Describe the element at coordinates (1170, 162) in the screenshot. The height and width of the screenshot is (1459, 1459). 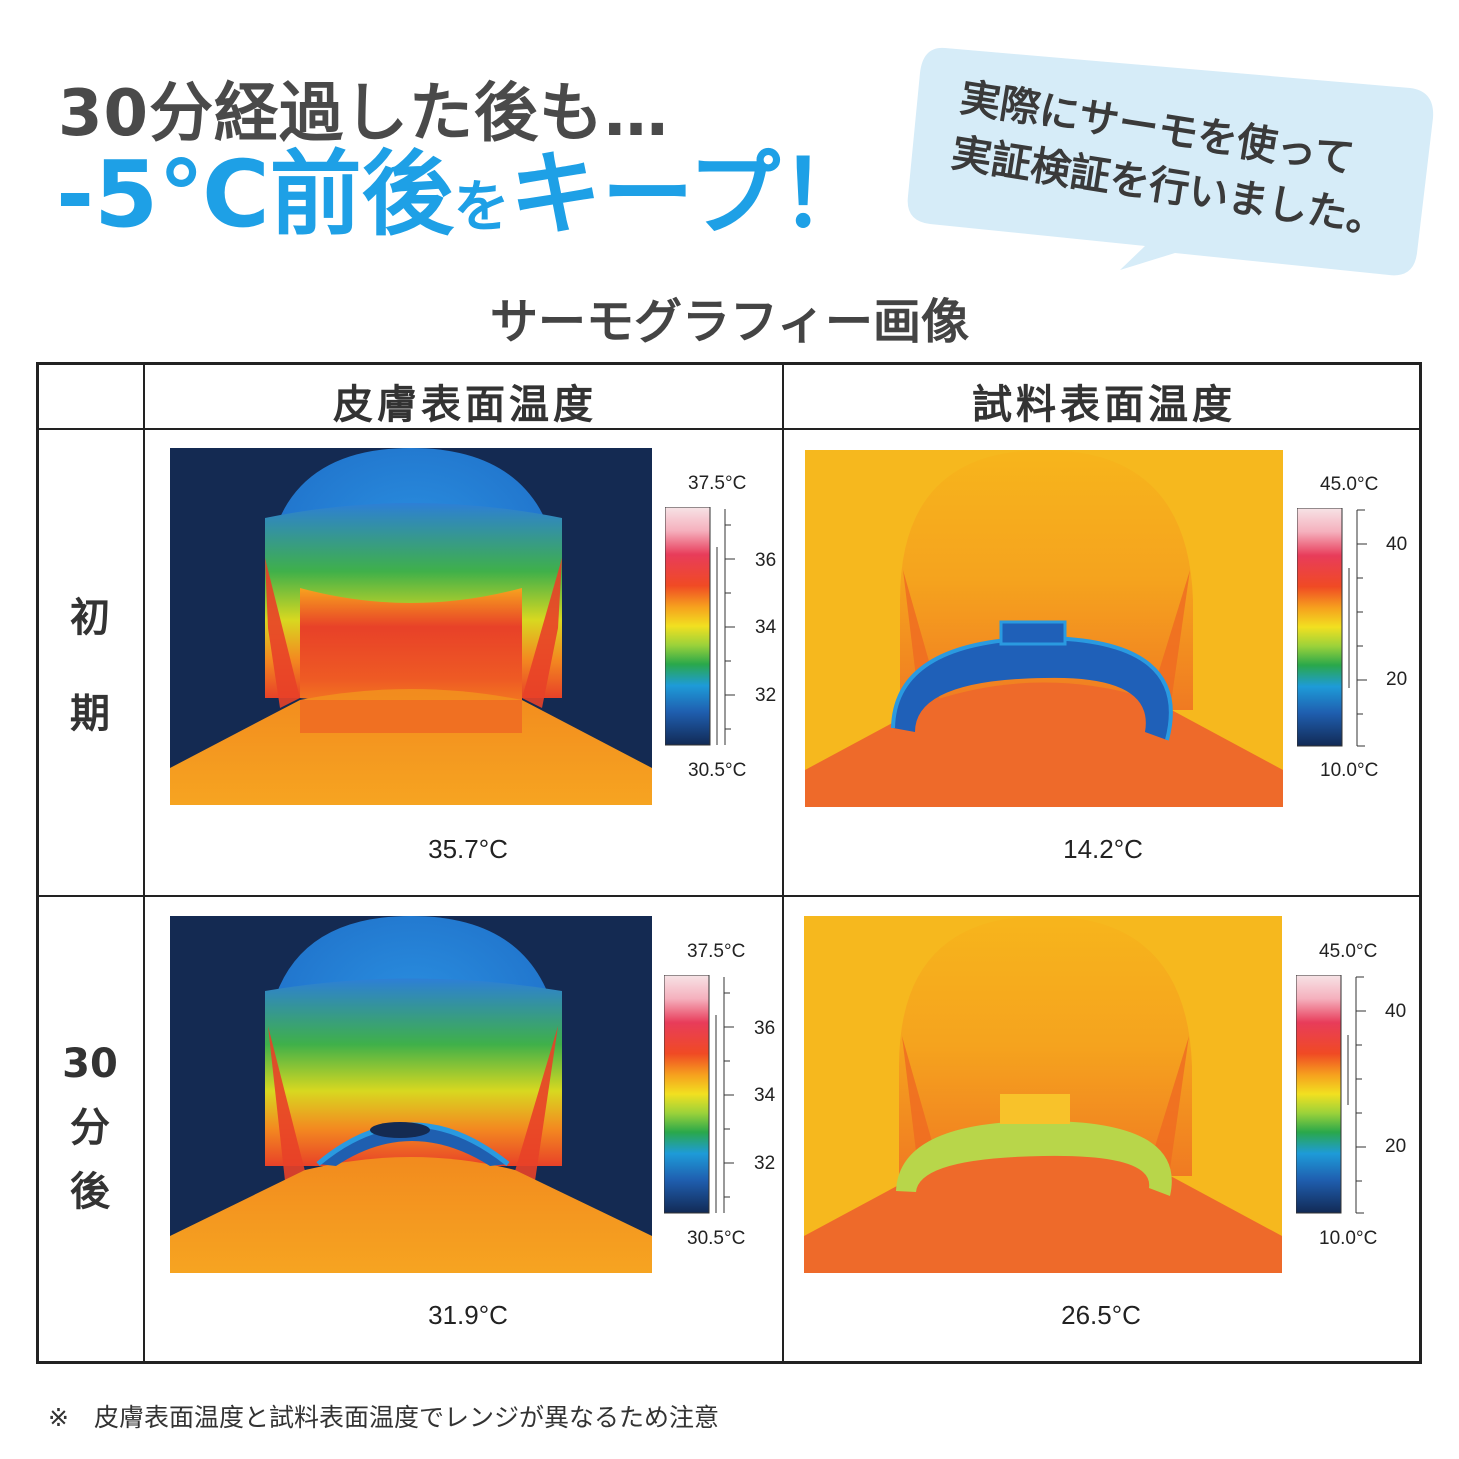
I see `speech-bubble` at that location.